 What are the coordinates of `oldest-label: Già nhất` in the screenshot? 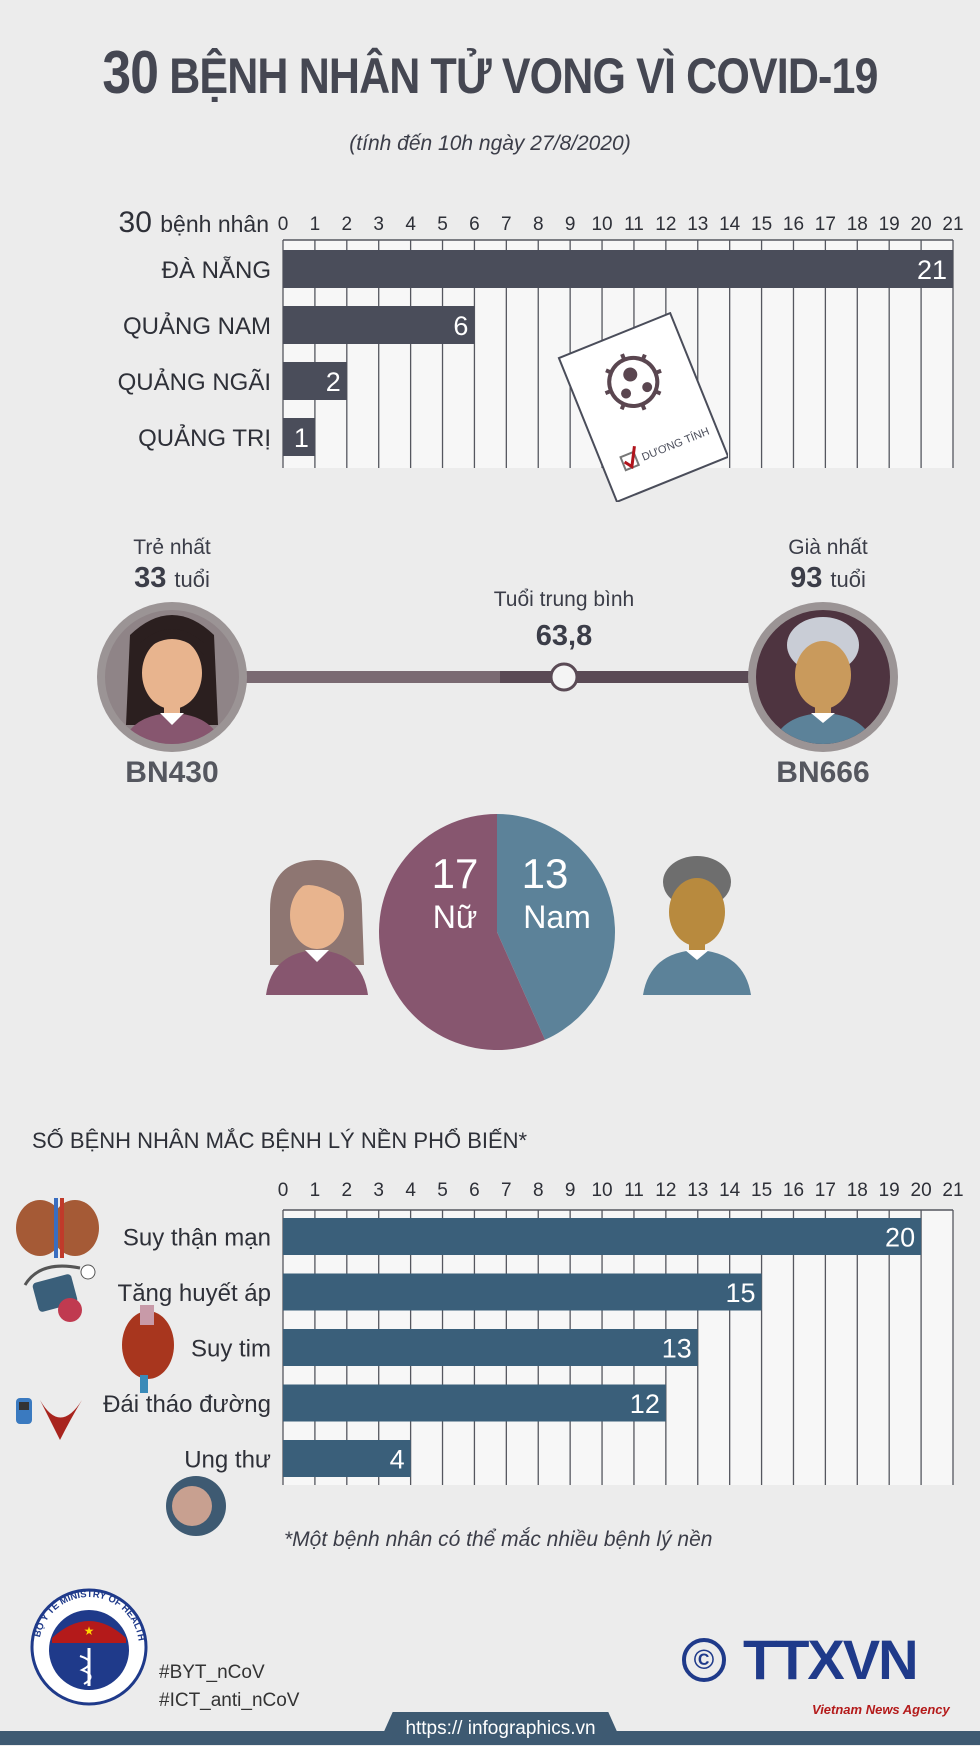 It's located at (828, 547).